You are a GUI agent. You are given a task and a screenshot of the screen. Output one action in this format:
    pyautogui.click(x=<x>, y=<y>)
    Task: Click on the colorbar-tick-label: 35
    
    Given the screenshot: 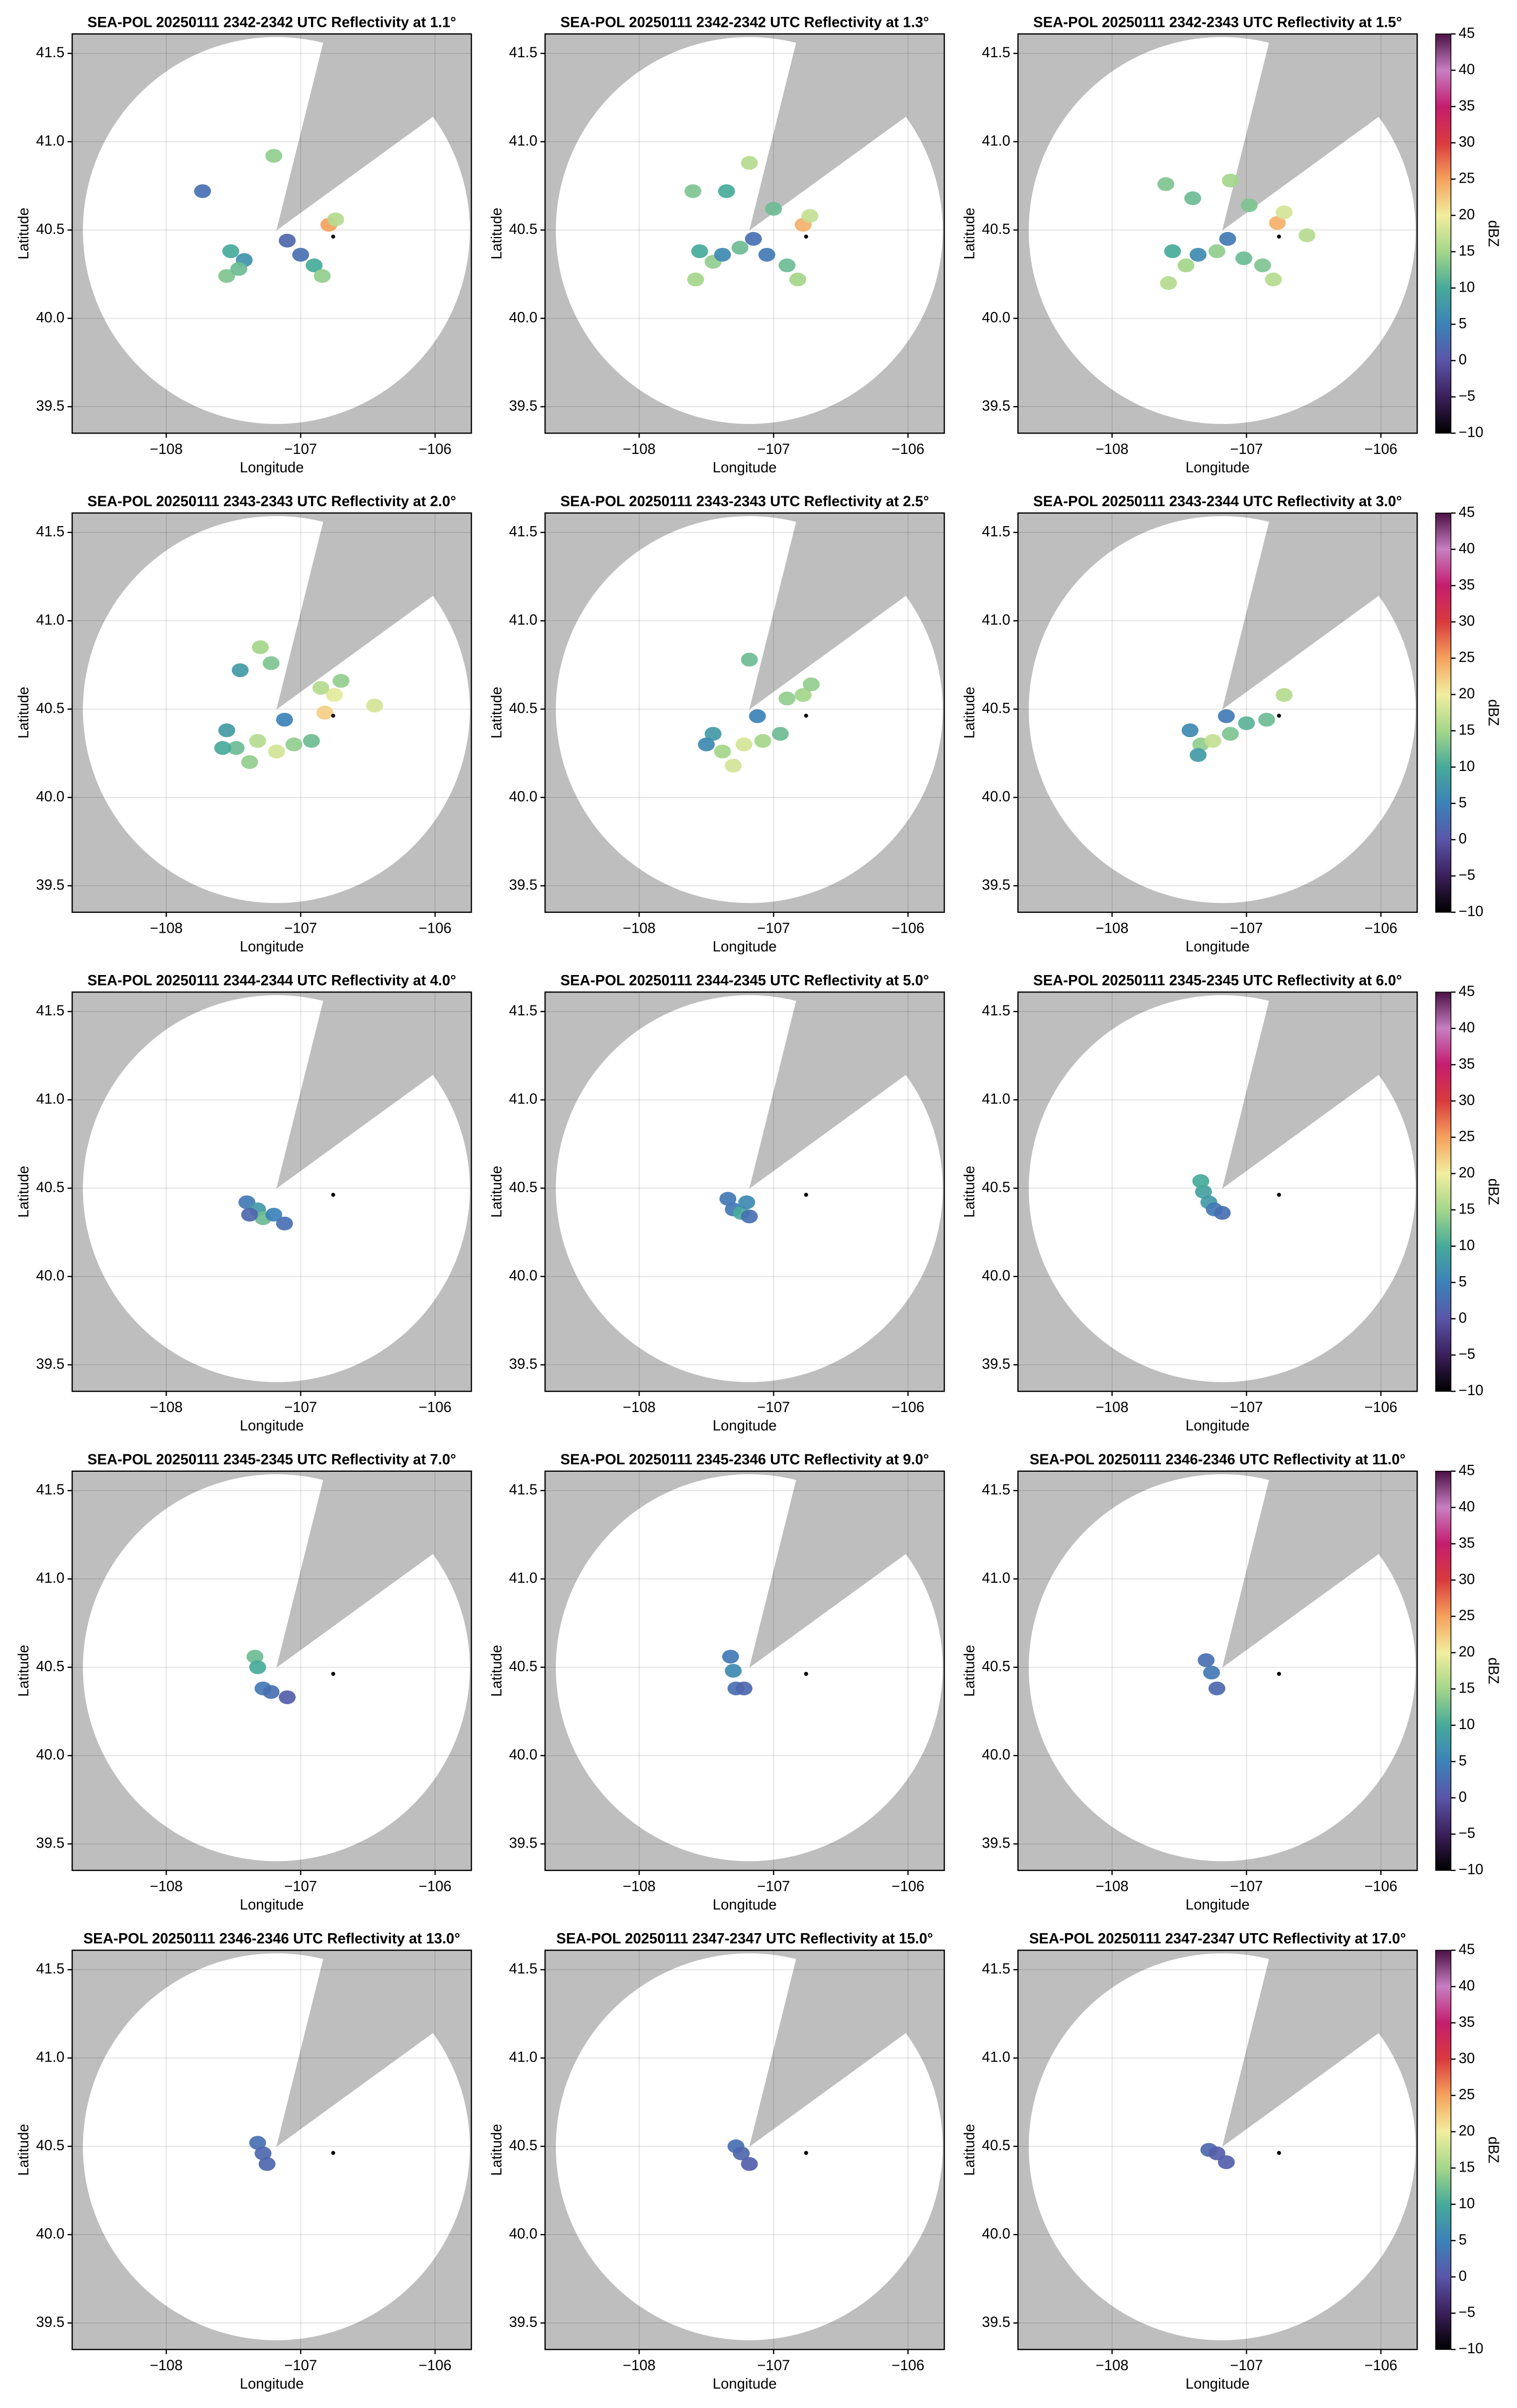 What is the action you would take?
    pyautogui.click(x=1467, y=1542)
    